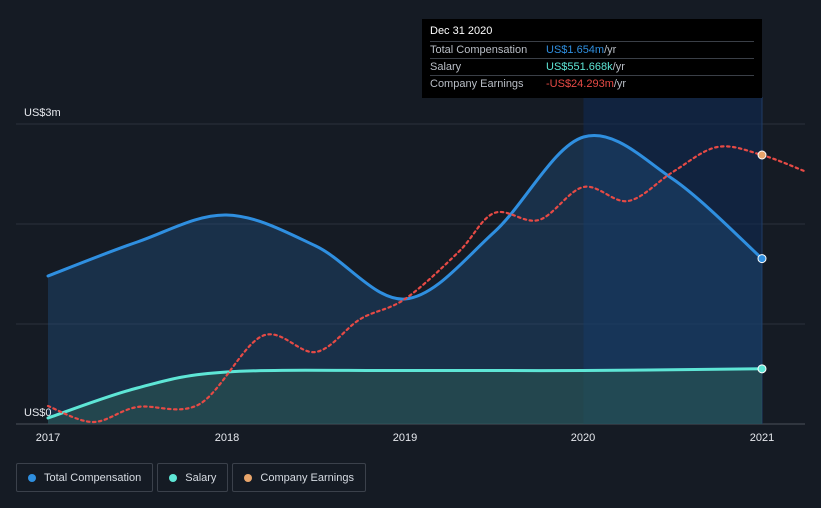 This screenshot has width=821, height=508. I want to click on legend-label: Total Compensation, so click(93, 477).